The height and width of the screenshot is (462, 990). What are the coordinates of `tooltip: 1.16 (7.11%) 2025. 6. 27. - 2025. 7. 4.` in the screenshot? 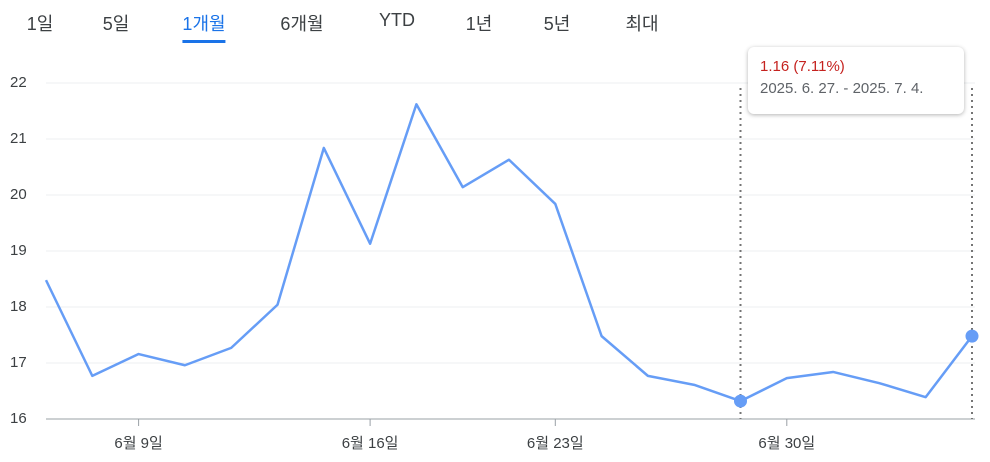 It's located at (856, 80).